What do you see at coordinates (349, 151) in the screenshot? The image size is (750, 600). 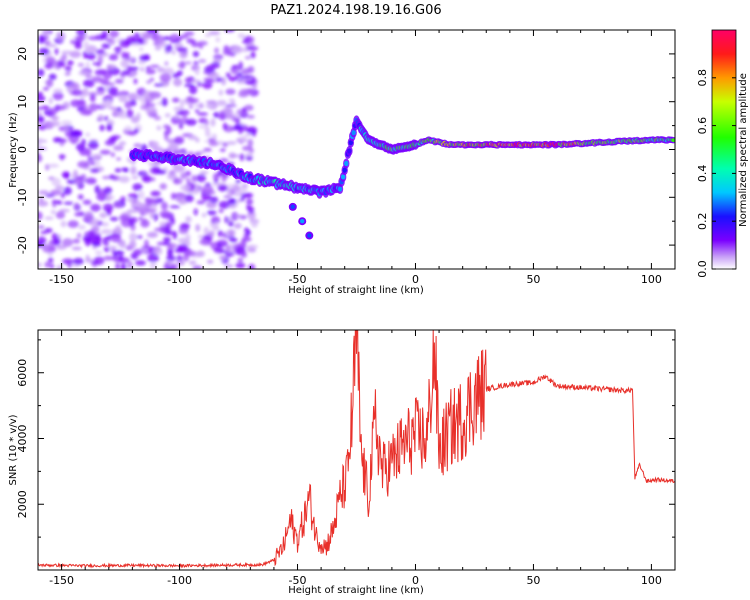 I see `spectrogram-ridge-cell` at bounding box center [349, 151].